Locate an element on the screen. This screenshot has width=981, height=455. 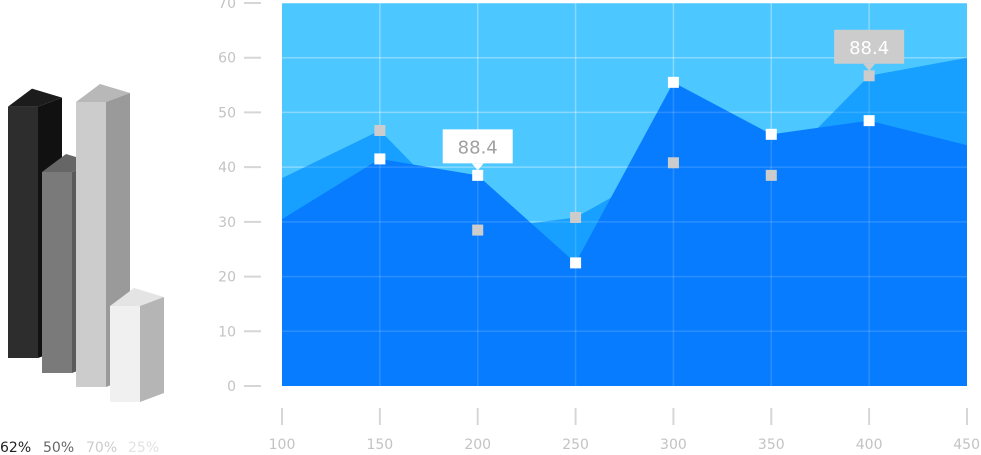
y-tick-label: 50 is located at coordinates (227, 113).